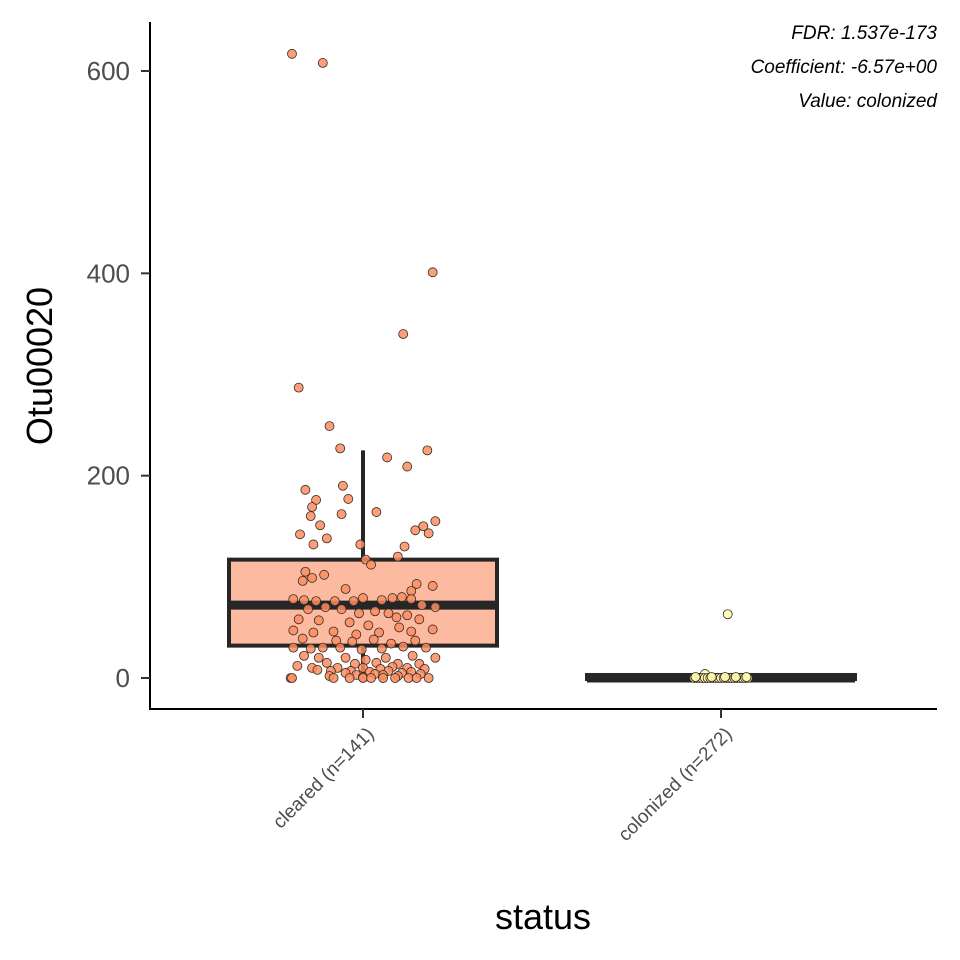  I want to click on y-tick-label: 200, so click(108, 476).